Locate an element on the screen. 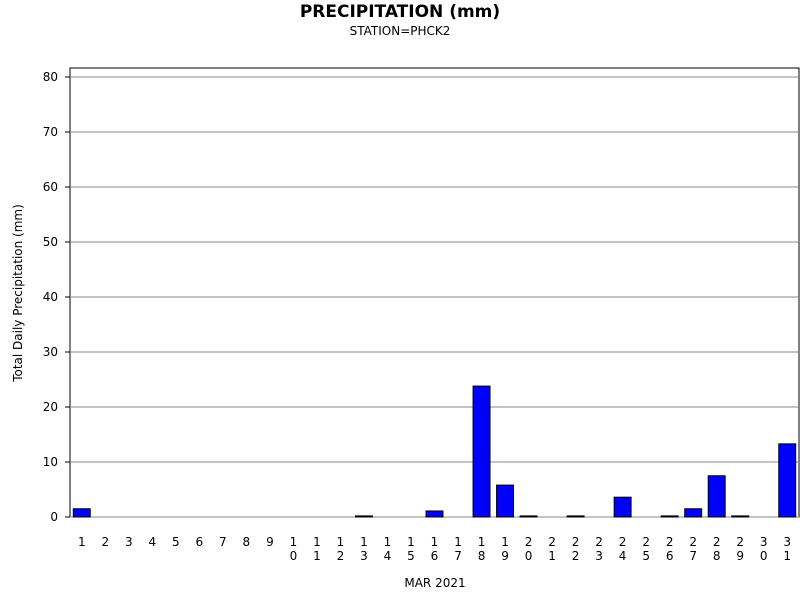  x-axis-label: MAR 2021 is located at coordinates (434, 583).